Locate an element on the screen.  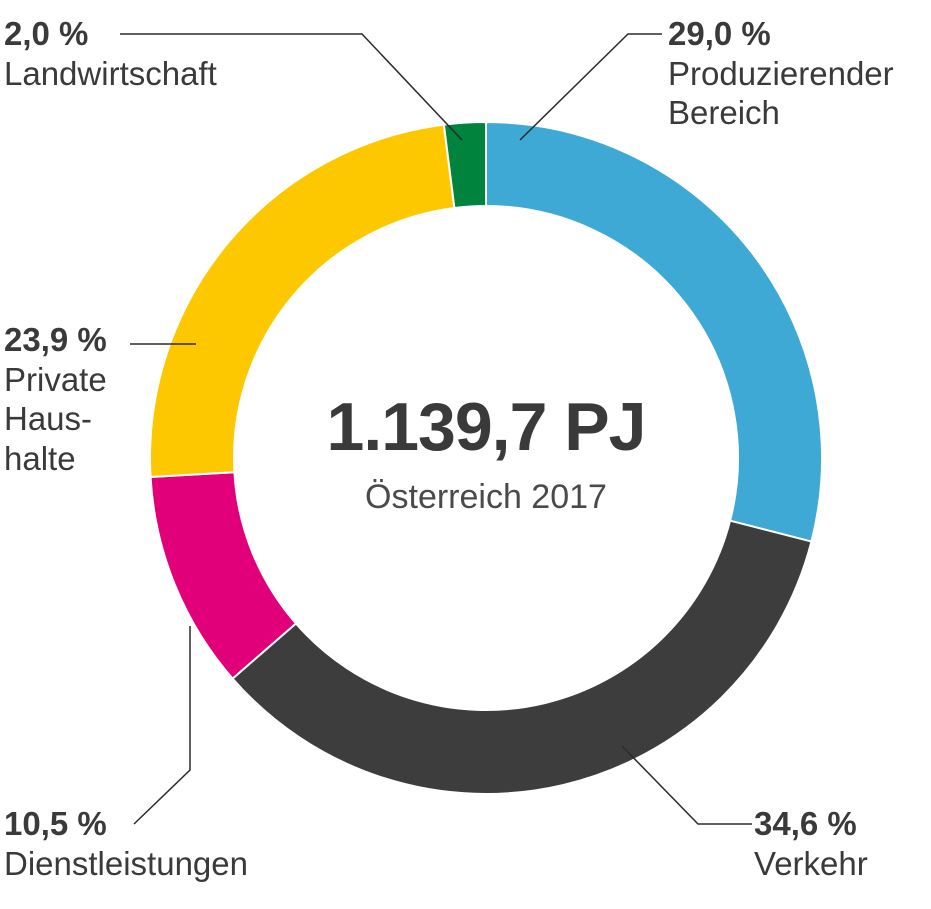
leader-verkehr is located at coordinates (686, 785).